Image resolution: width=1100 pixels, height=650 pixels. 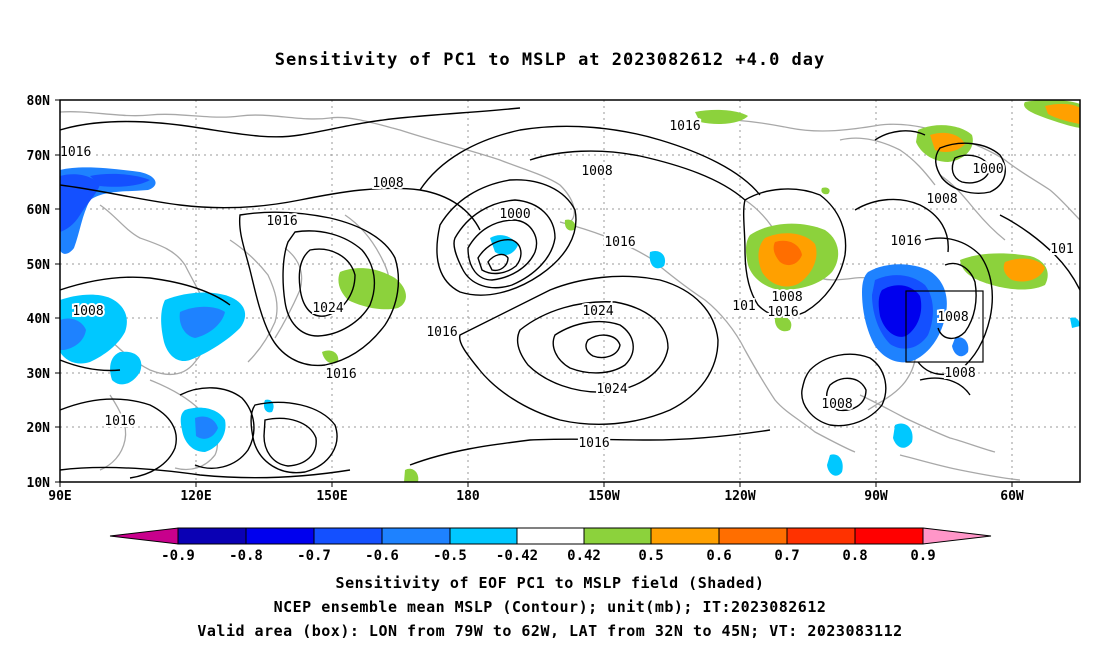 What do you see at coordinates (314, 556) in the screenshot?
I see `colorbar-tick-label: -0.7` at bounding box center [314, 556].